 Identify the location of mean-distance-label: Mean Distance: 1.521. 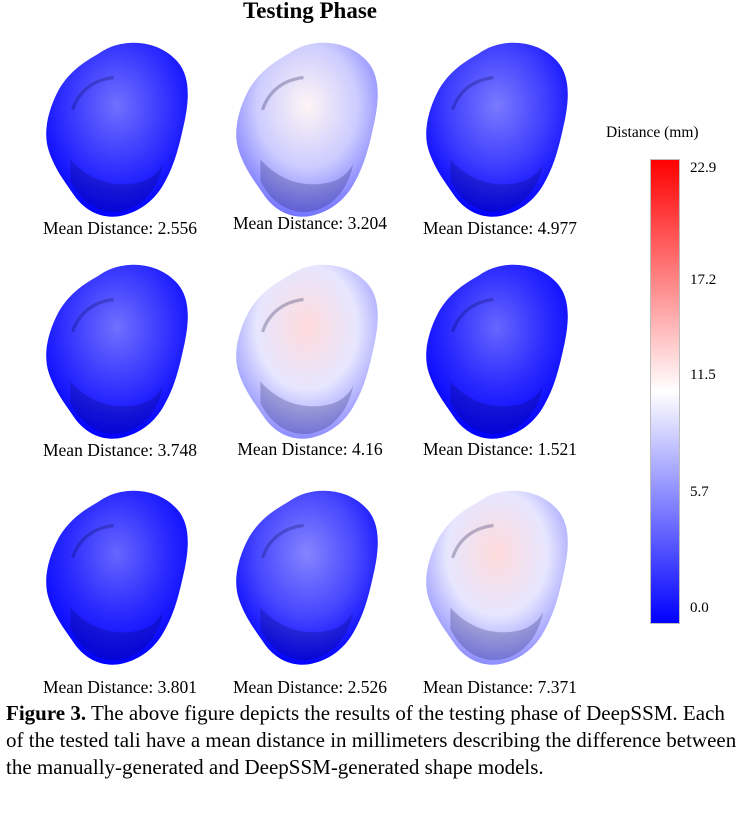
(500, 449).